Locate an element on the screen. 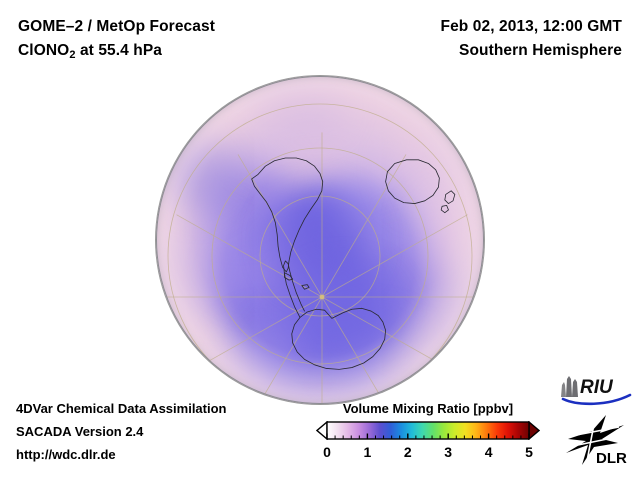 Image resolution: width=640 pixels, height=480 pixels. pressure-level-label: at 55.4 hPa is located at coordinates (119, 50).